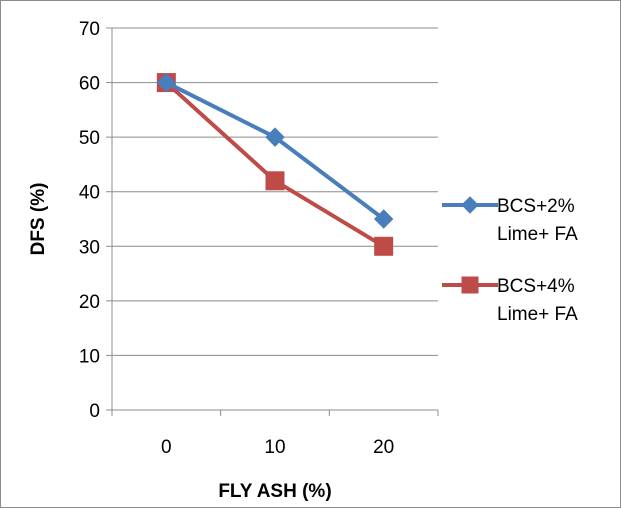 The image size is (621, 508). Describe the element at coordinates (38, 219) in the screenshot. I see `y-axis-title: DFS (%)` at that location.